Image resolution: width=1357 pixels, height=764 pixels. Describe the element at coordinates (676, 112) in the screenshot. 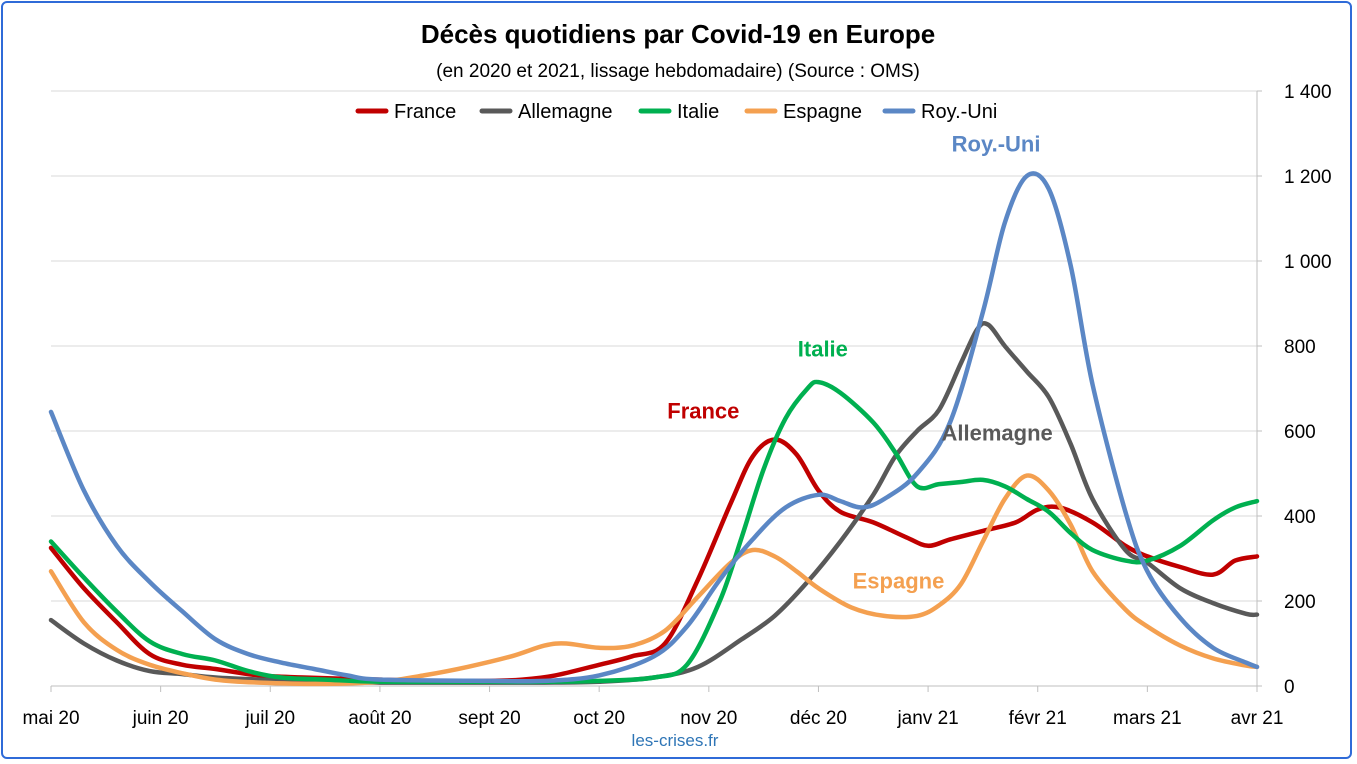

I see `legend: France Allemagne Italie Espagne Roy.-Uni` at that location.